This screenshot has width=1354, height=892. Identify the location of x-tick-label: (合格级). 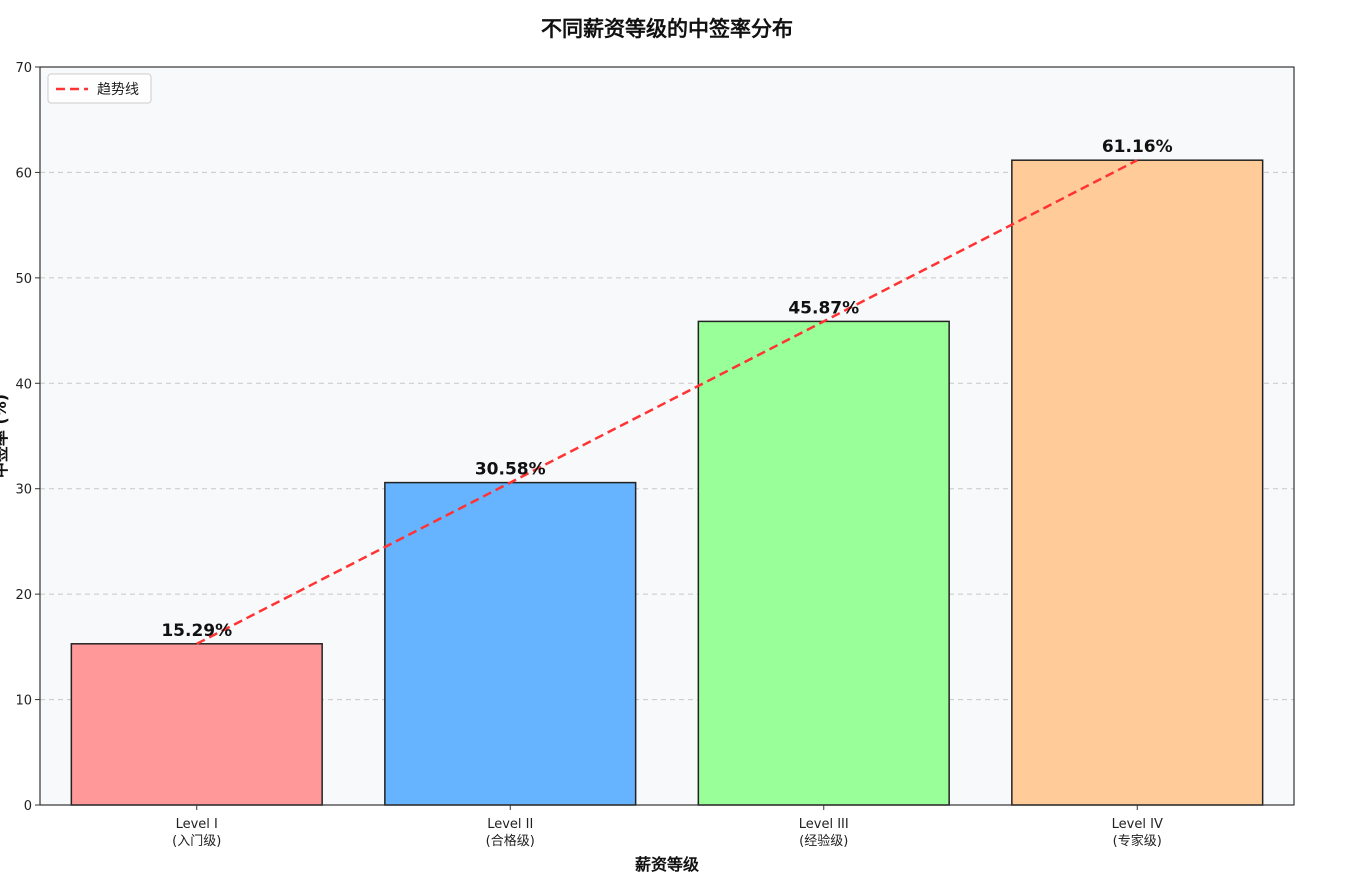
(510, 841).